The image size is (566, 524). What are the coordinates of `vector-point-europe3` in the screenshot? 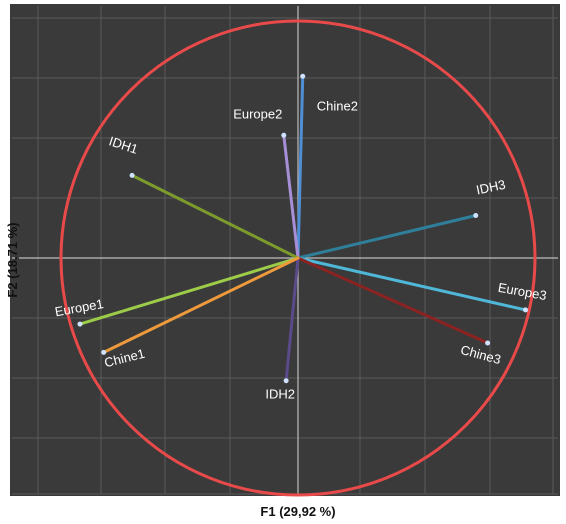 It's located at (526, 310).